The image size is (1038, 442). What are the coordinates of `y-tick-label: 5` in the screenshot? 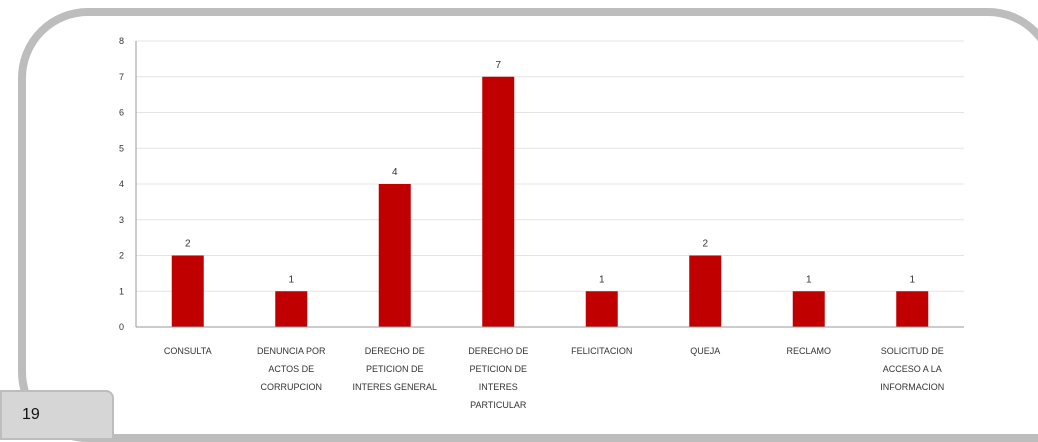 It's located at (121, 148).